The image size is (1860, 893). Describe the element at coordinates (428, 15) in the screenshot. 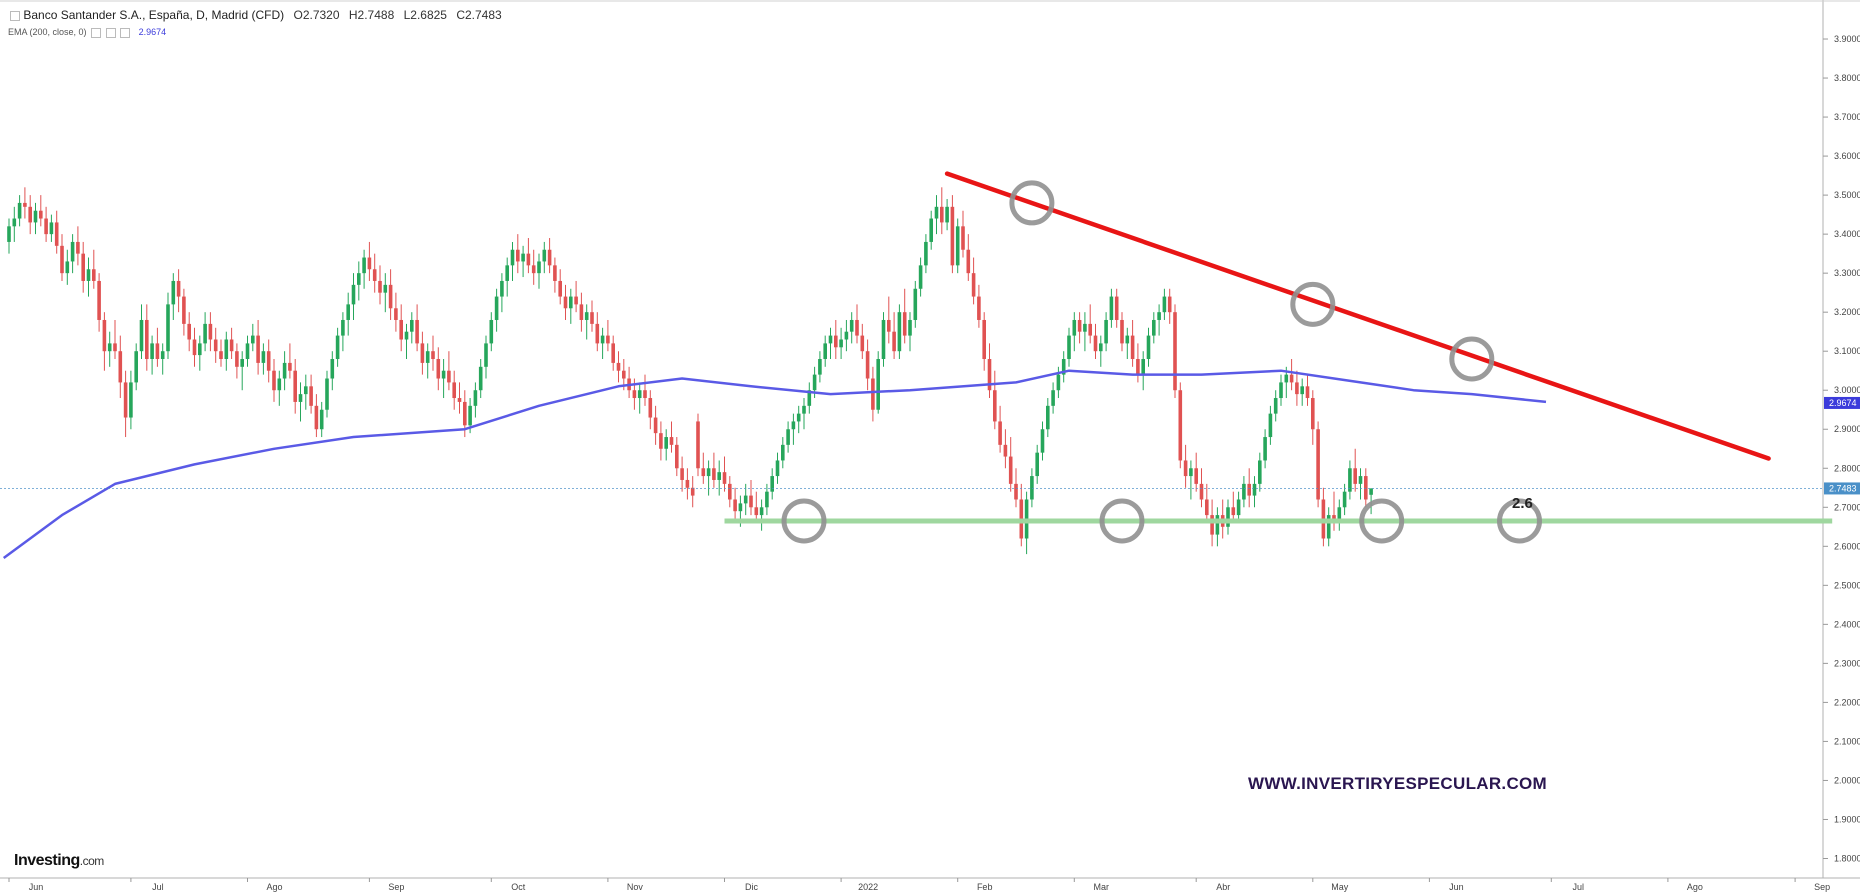

I see `low-value: 2.6825` at that location.